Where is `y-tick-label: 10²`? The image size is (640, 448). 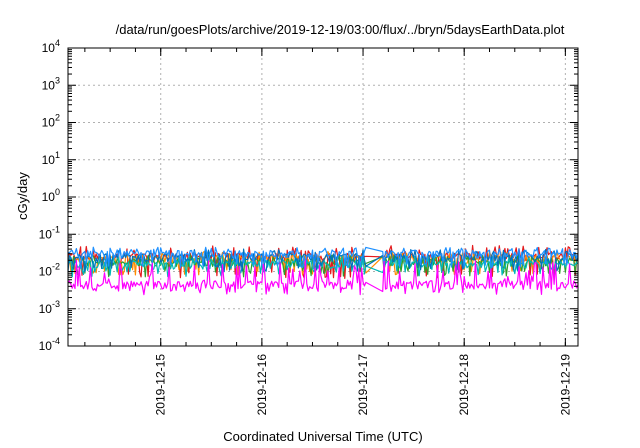 y-tick-label: 10² is located at coordinates (51, 121).